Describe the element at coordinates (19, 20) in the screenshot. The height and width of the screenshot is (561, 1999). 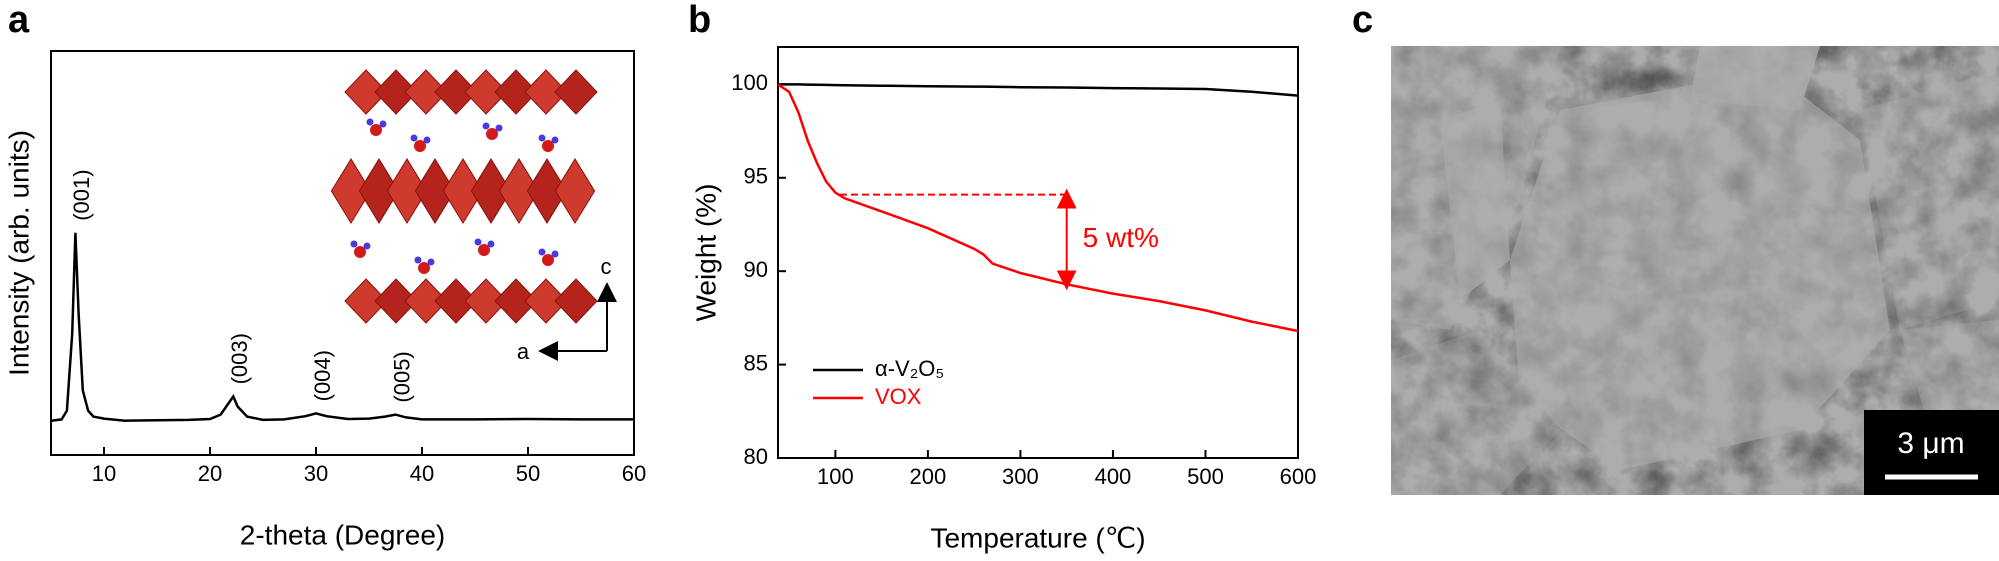
I see `panel-label: a` at that location.